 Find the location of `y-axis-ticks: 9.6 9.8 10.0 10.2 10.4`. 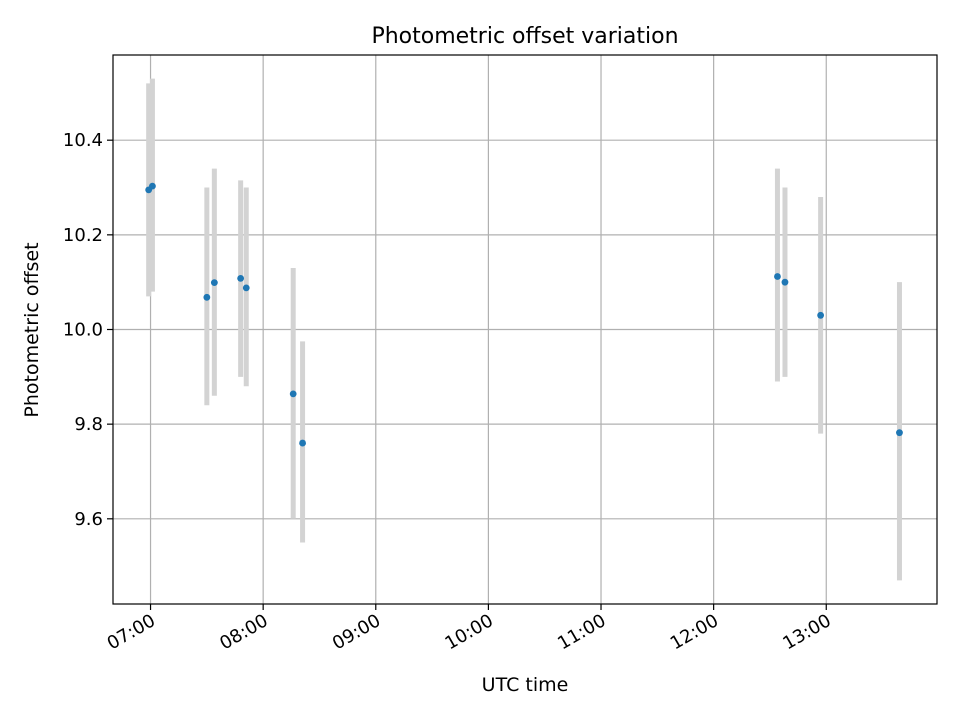

y-axis-ticks: 9.6 9.8 10.0 10.2 10.4 is located at coordinates (88, 330).